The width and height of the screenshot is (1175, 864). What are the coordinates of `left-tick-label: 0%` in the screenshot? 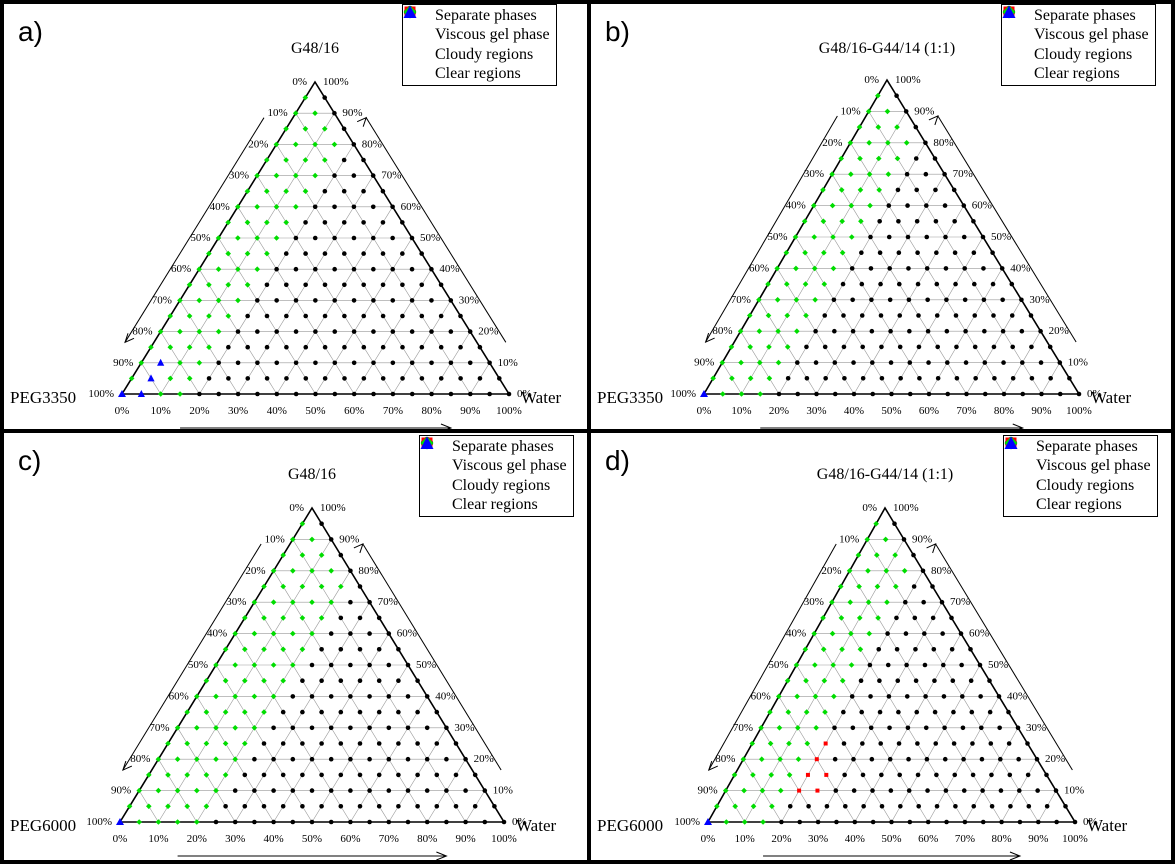 It's located at (299, 82).